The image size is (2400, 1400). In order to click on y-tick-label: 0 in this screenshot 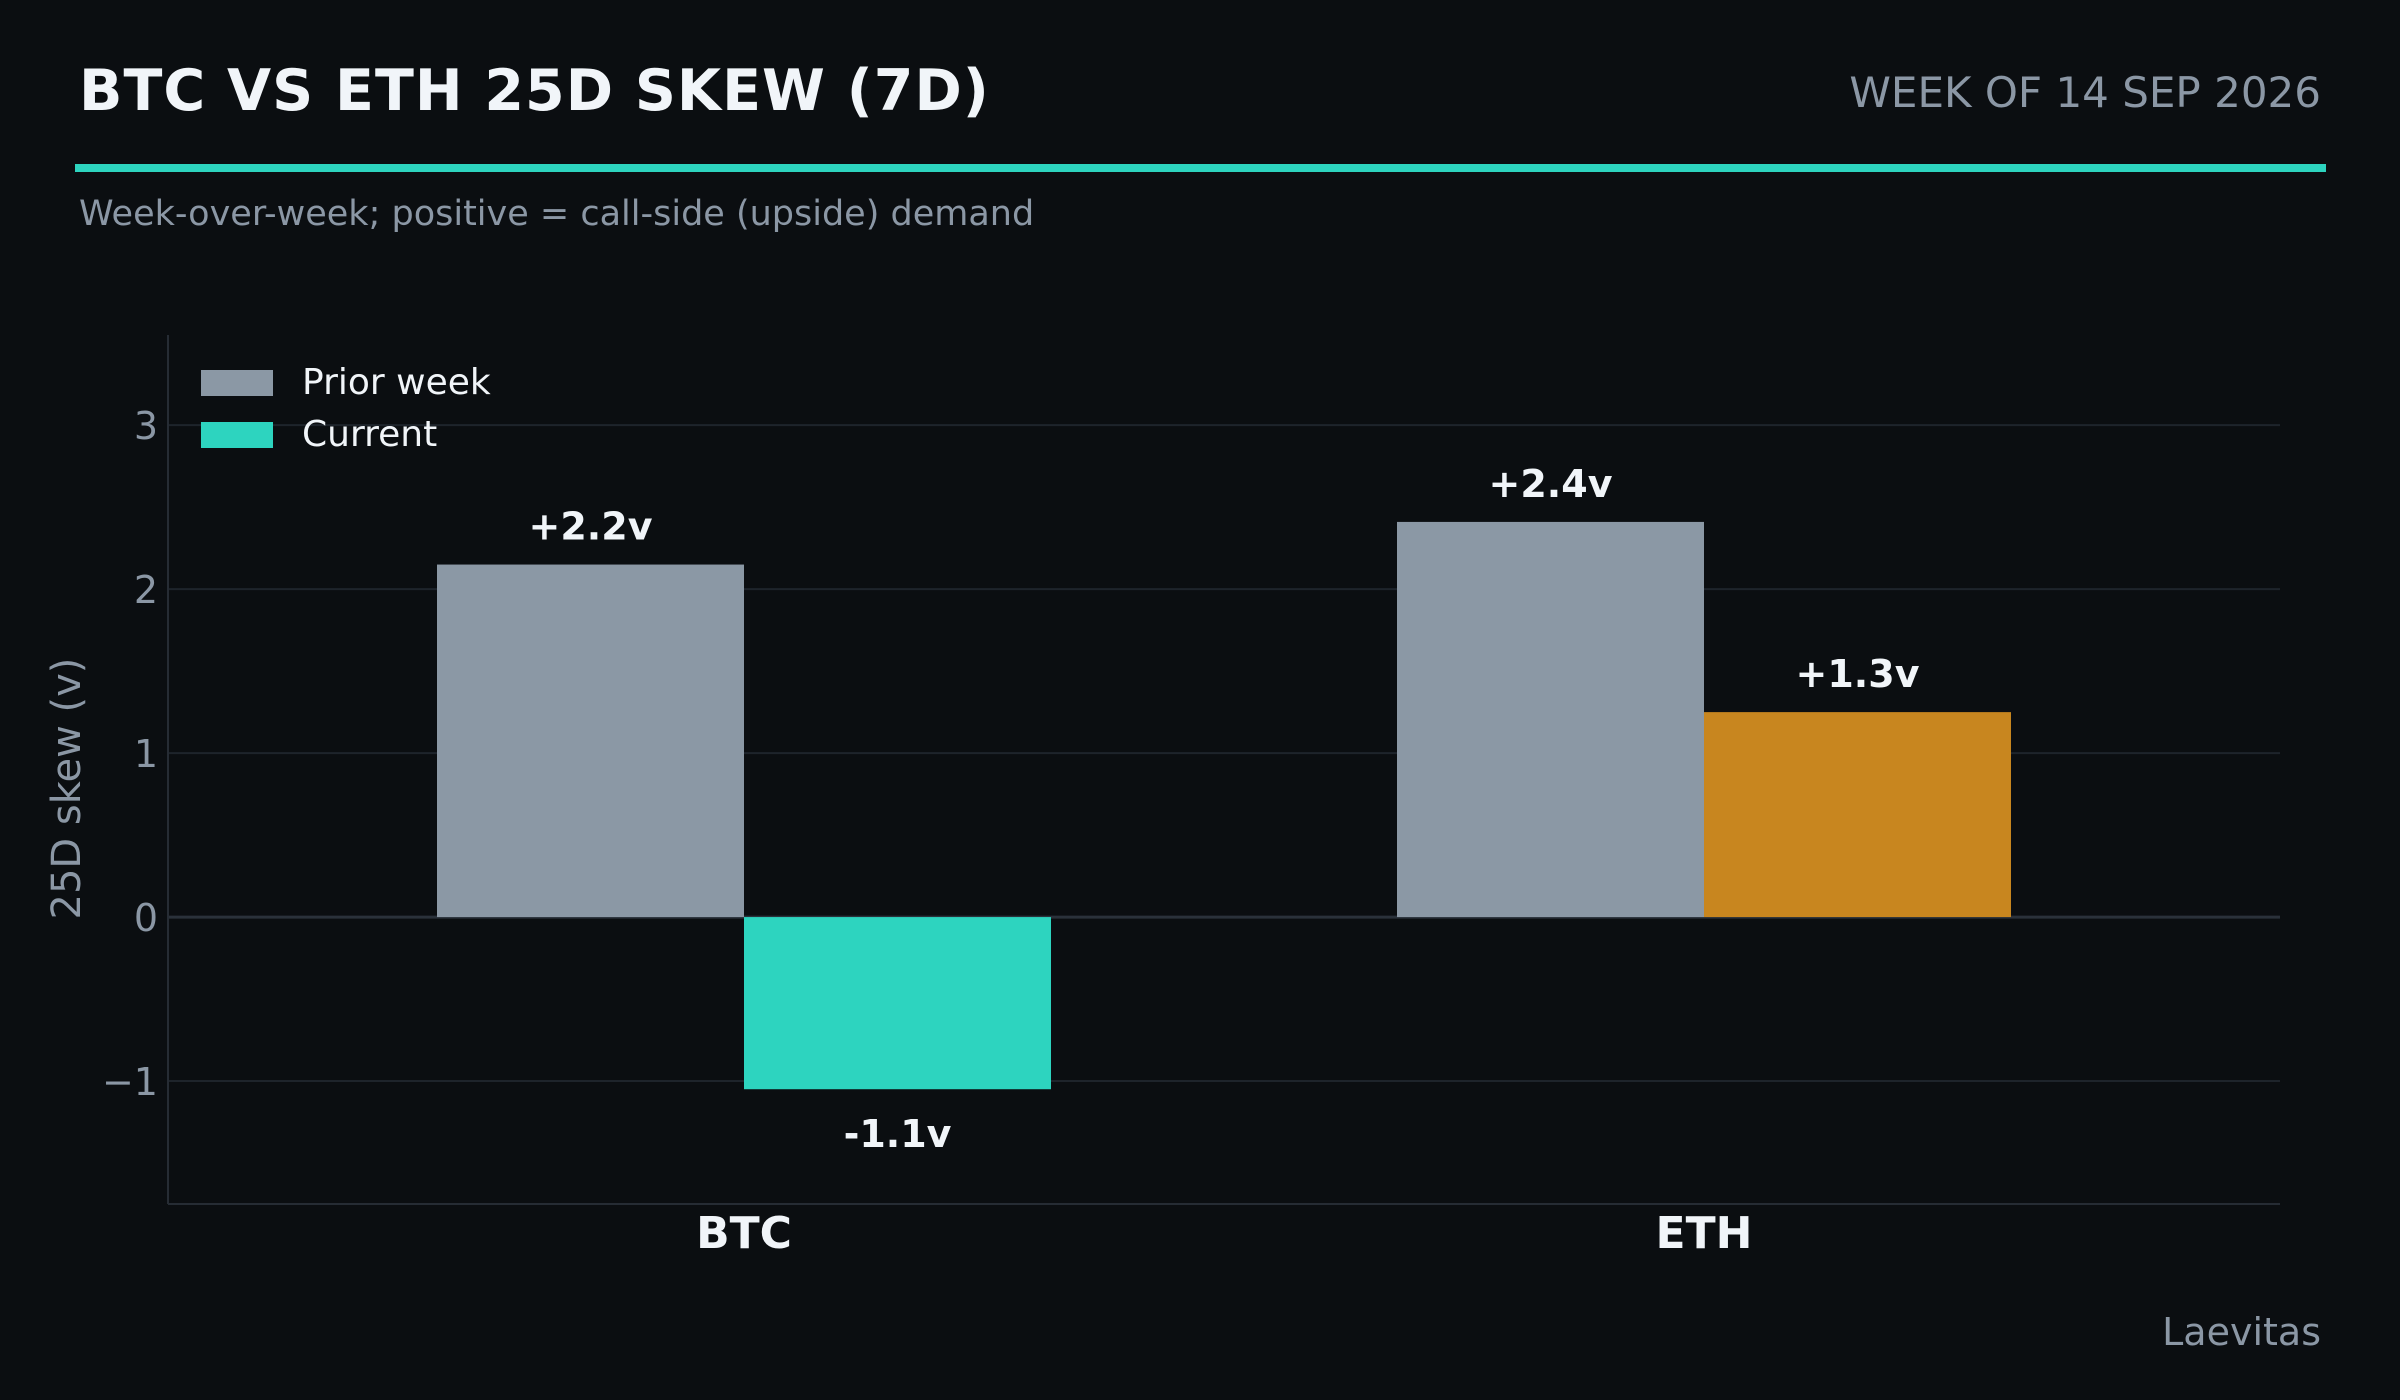, I will do `click(146, 918)`.